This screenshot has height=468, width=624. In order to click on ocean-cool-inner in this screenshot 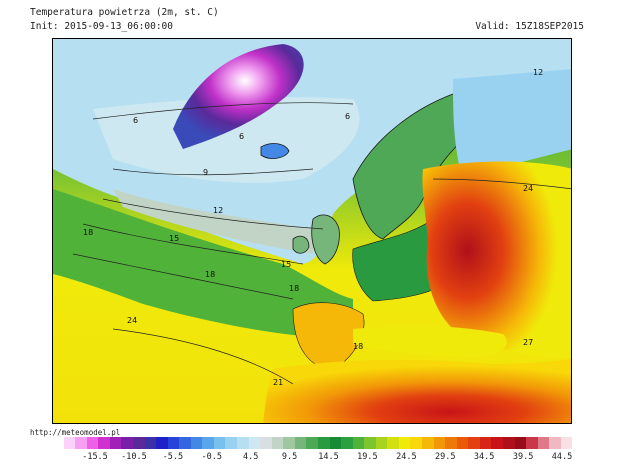, I will do `click(226, 140)`.